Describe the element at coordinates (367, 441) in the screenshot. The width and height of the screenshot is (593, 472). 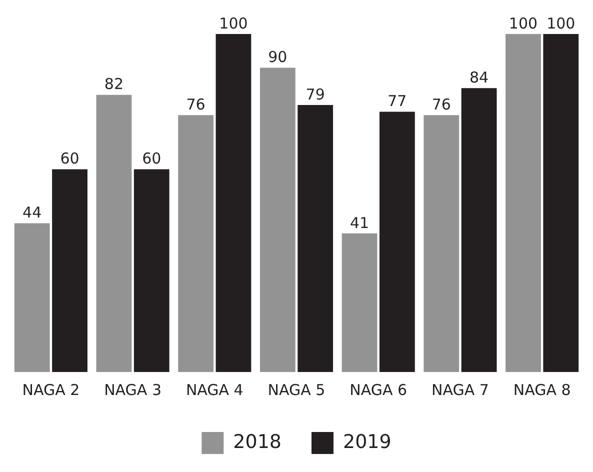
I see `legend-label: 2019` at that location.